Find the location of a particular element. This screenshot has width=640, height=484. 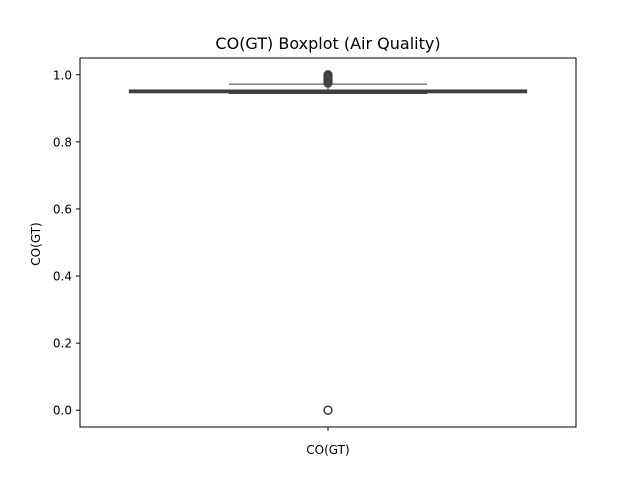

y-tick-label: 0.4 is located at coordinates (62, 277).